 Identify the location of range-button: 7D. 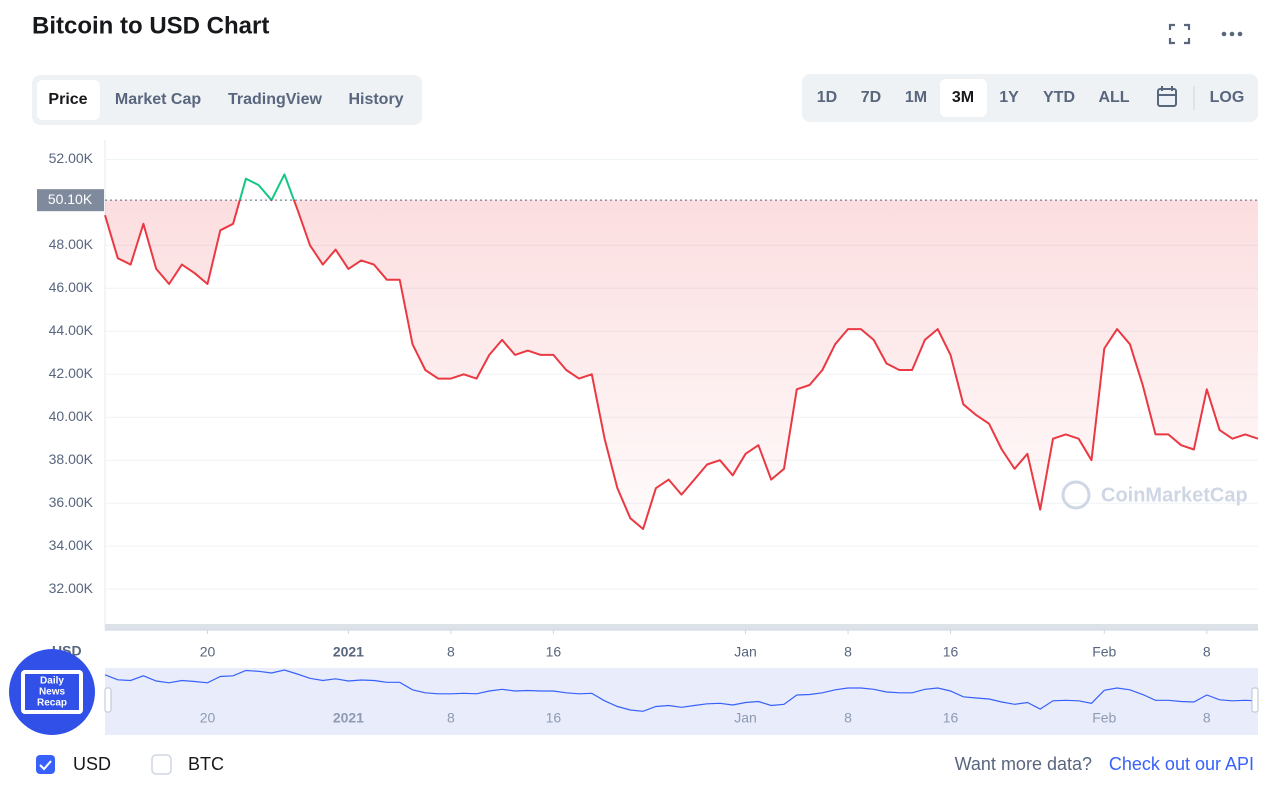
(871, 97).